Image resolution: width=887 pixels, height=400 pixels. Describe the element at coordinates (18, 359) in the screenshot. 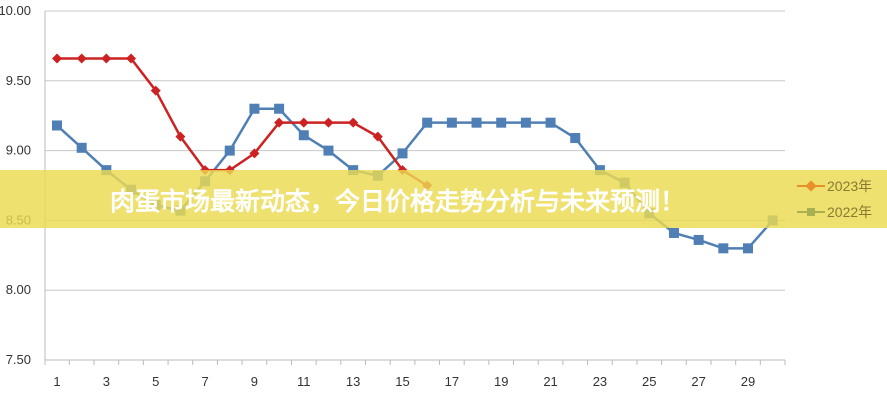

I see `y-tick-label: 7.50` at that location.